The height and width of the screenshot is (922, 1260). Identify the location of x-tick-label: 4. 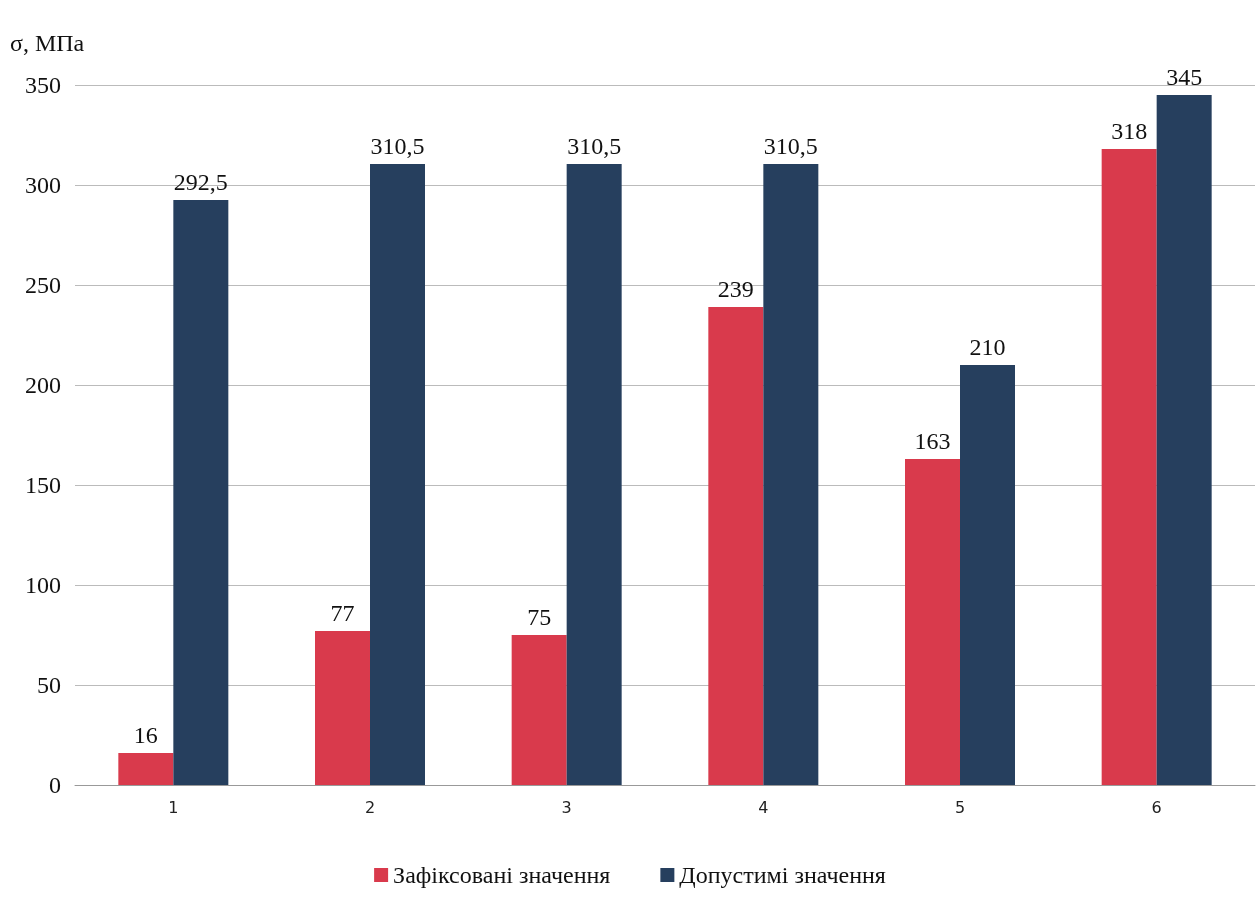
(763, 807).